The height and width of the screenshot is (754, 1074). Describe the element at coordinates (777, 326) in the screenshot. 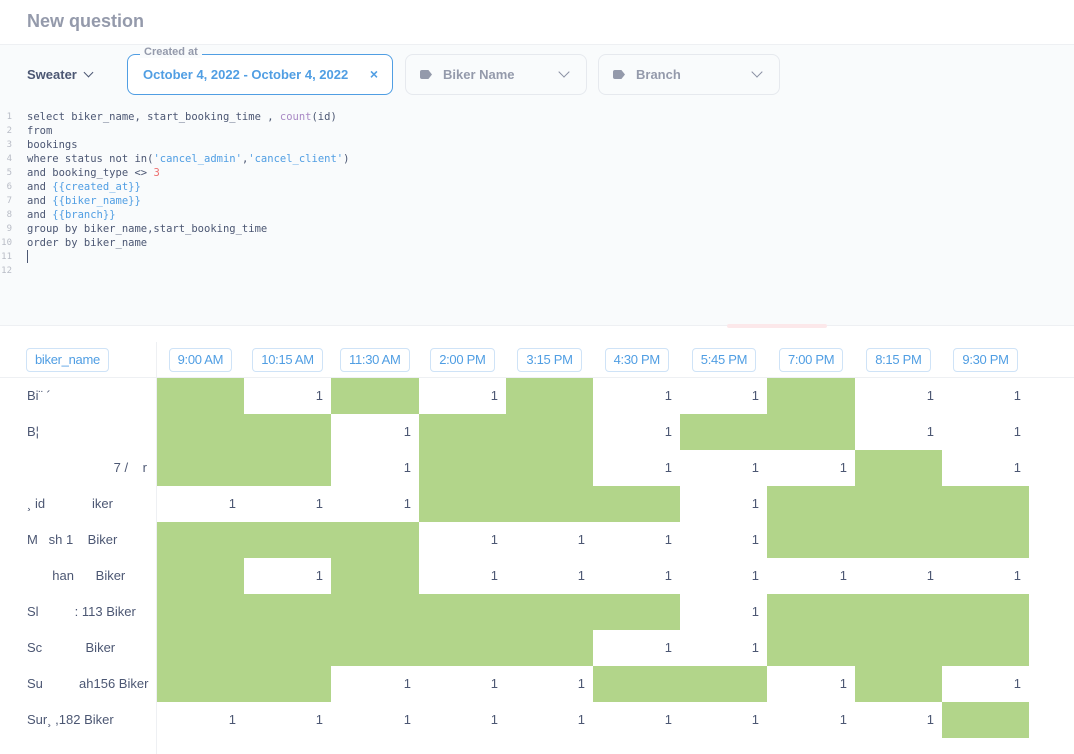

I see `editor-resize-handle` at that location.